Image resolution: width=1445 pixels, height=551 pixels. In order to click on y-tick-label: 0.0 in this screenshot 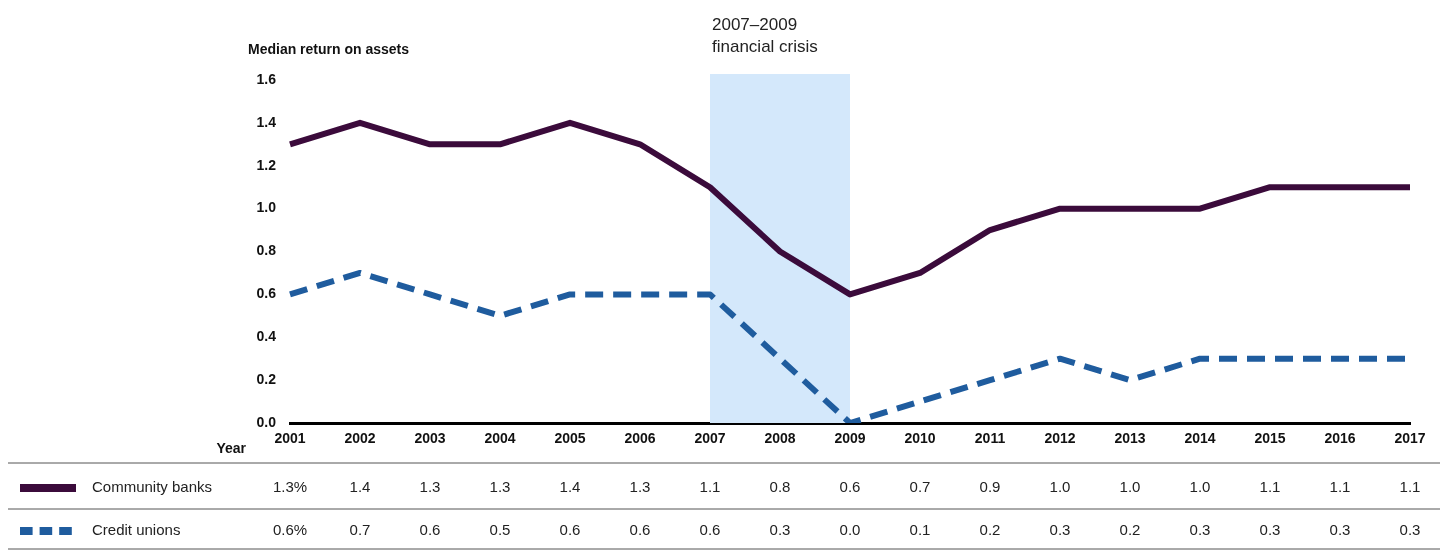, I will do `click(266, 421)`.